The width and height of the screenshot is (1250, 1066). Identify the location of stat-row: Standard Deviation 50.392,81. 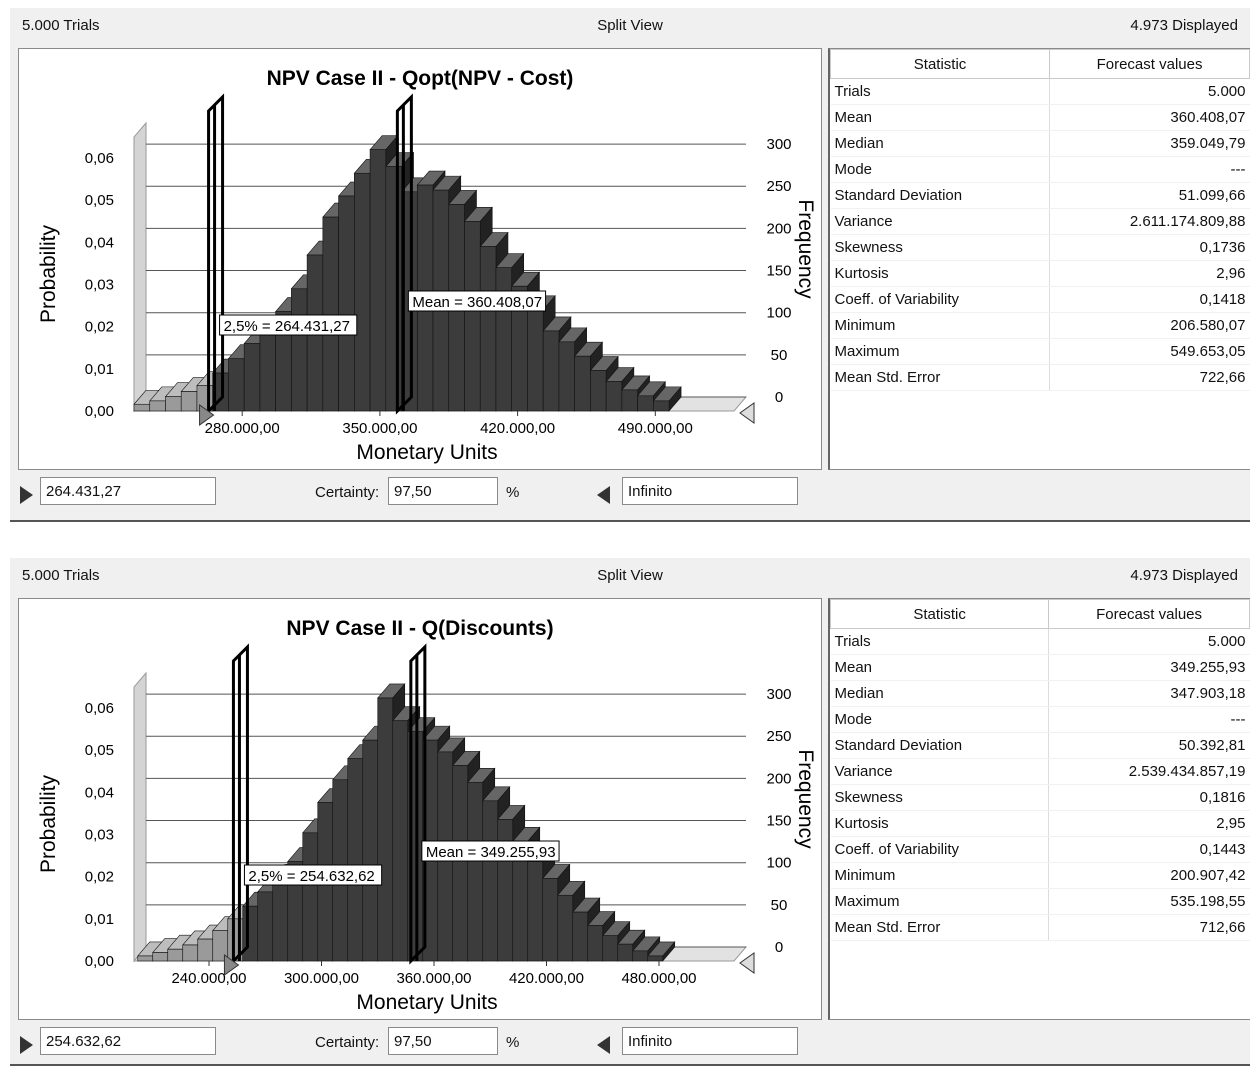
(1040, 745).